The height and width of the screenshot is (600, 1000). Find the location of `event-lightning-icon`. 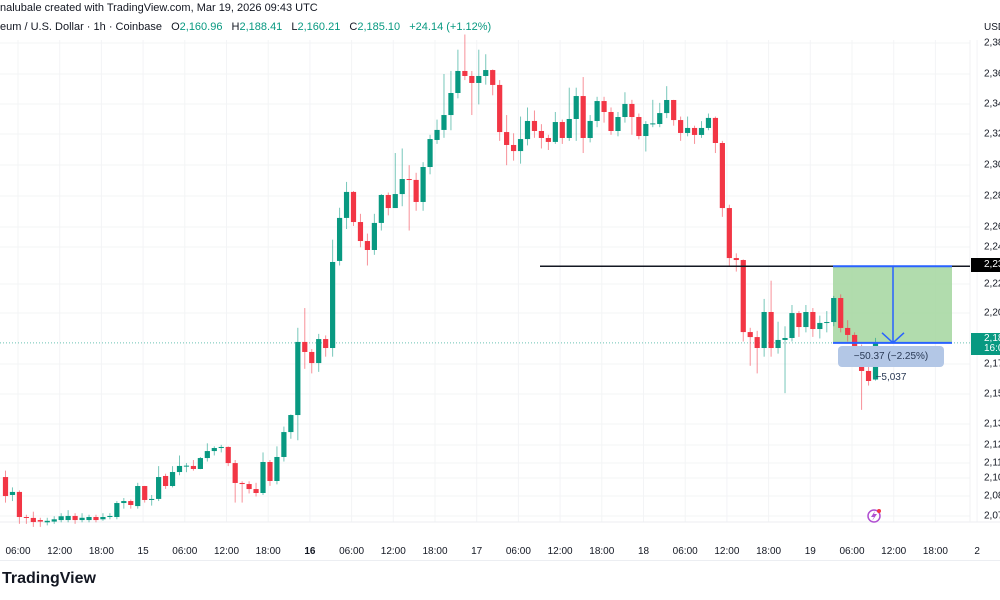

event-lightning-icon is located at coordinates (874, 516).